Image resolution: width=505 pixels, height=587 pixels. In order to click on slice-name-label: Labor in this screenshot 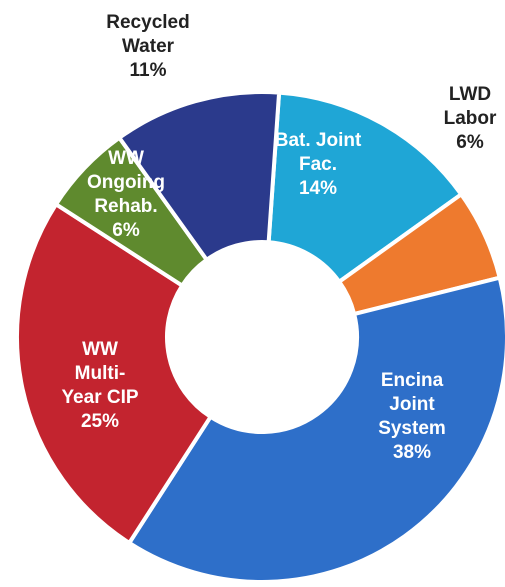, I will do `click(470, 118)`.